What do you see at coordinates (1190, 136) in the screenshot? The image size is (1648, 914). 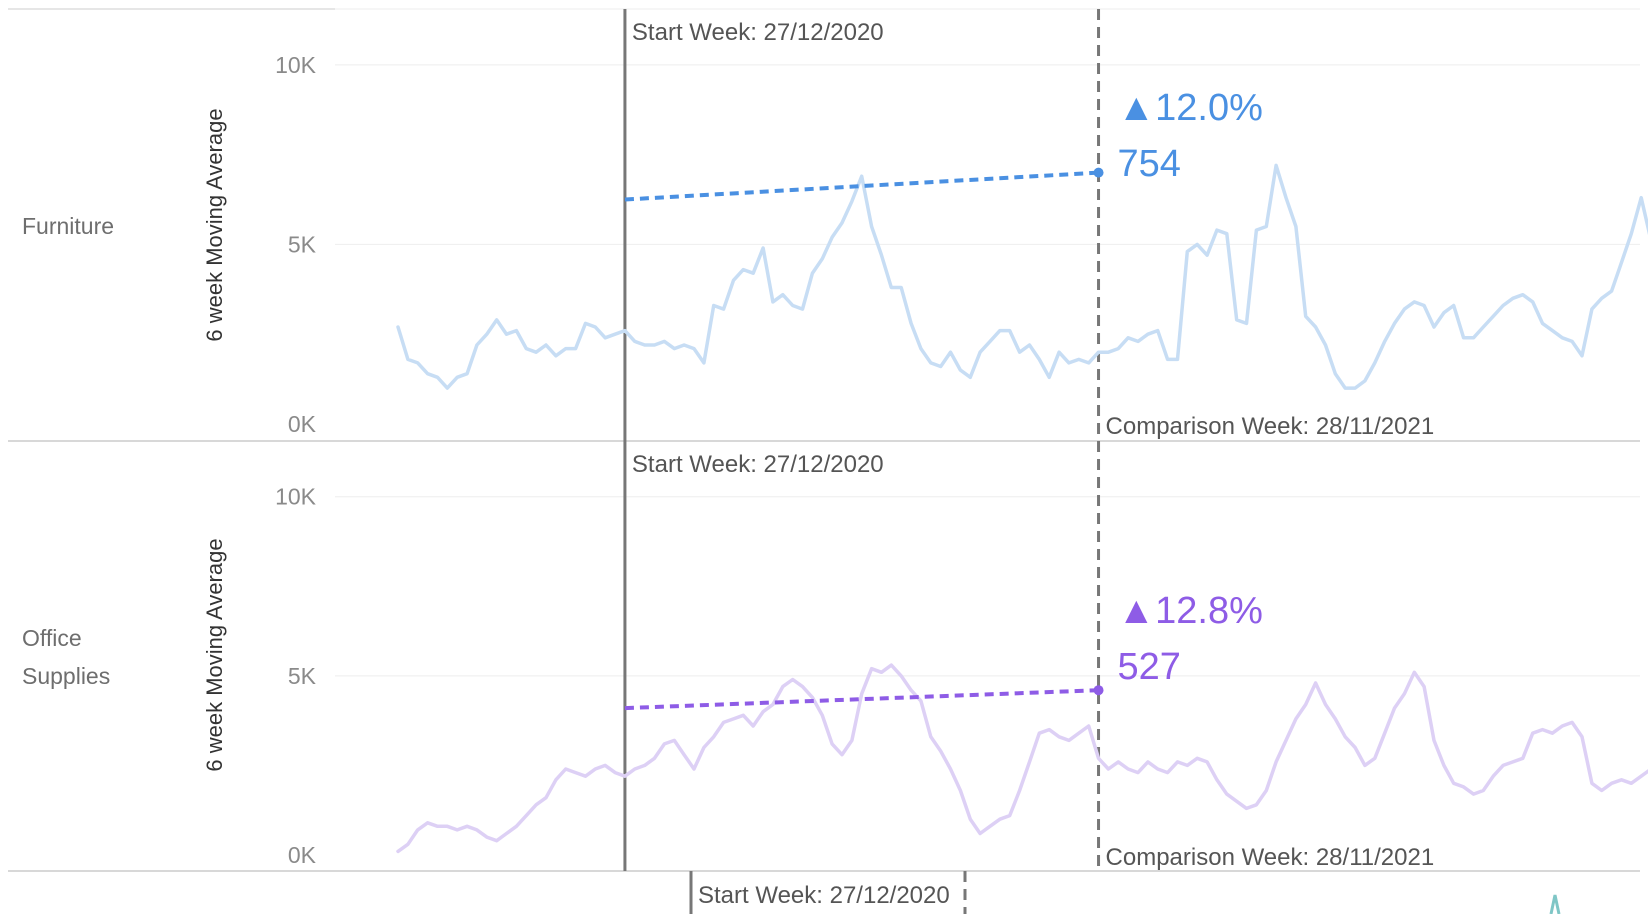 I see `change-labels-furniture: ▲12.0% 754` at bounding box center [1190, 136].